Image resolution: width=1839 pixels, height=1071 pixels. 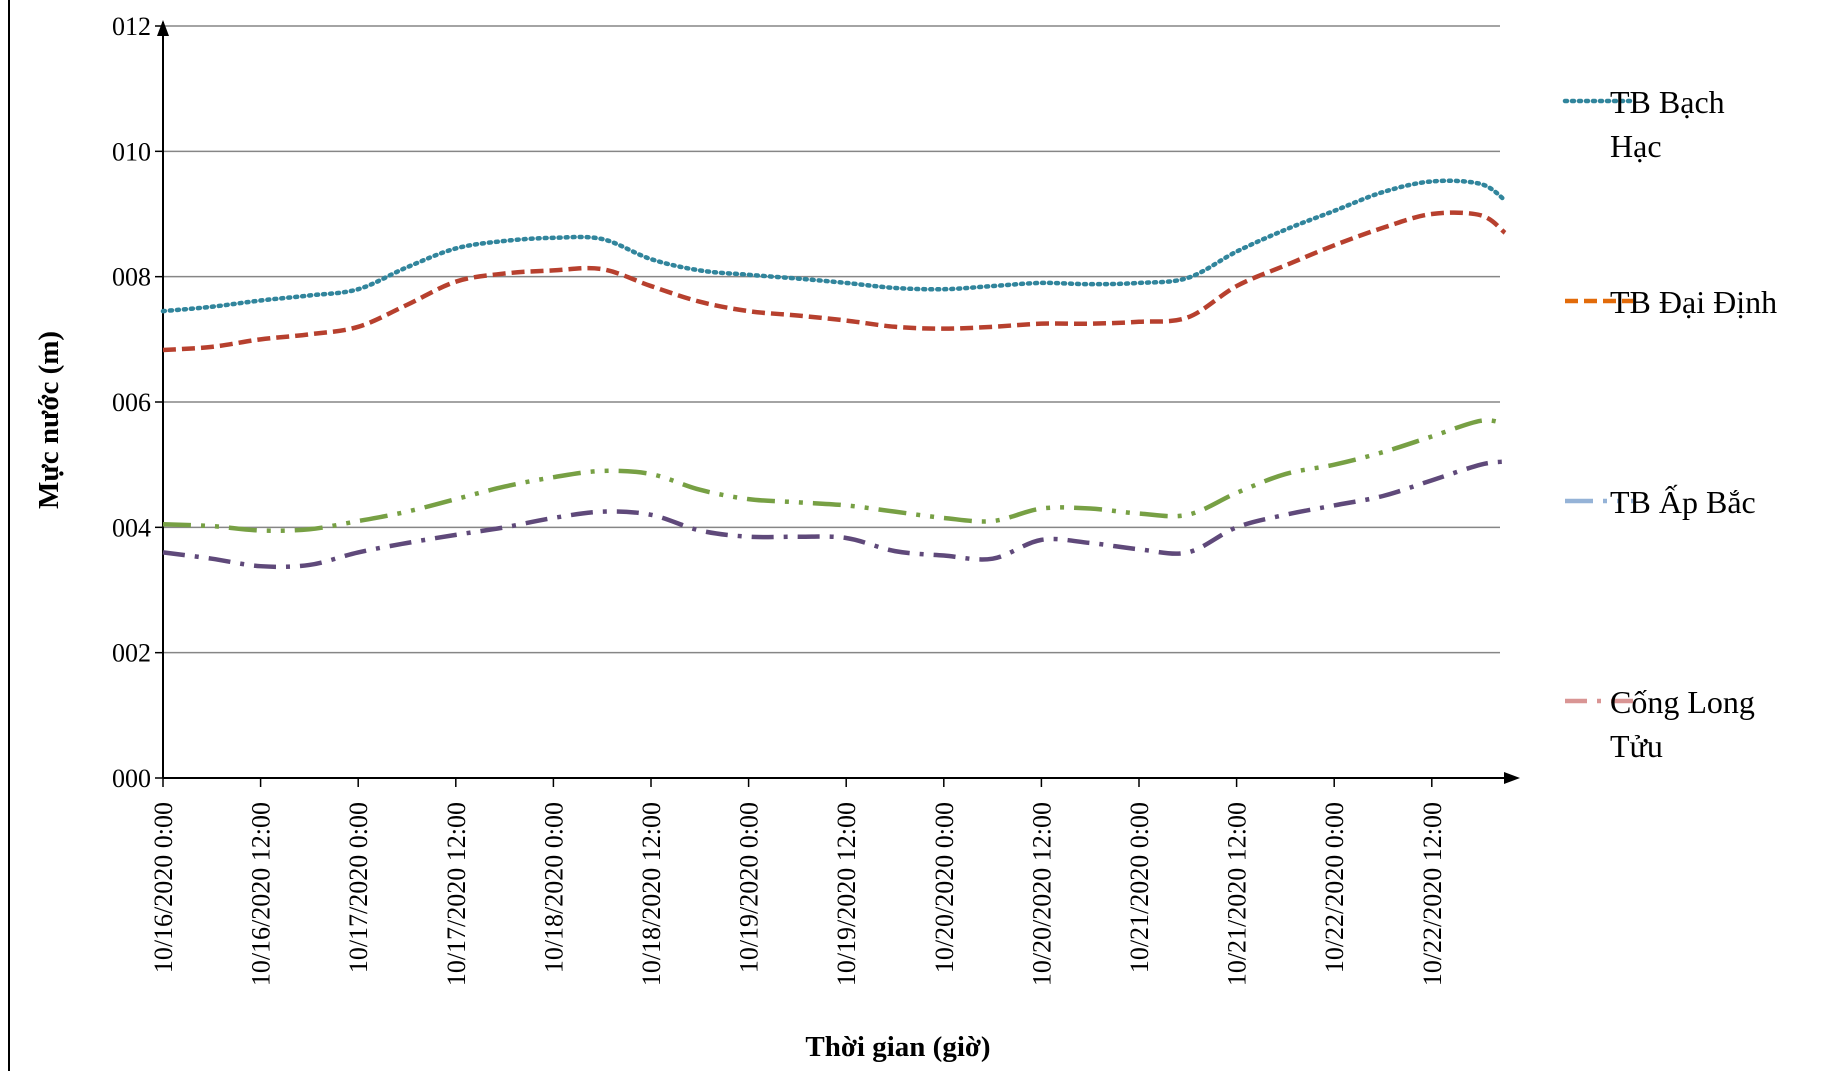 I want to click on x-tick-label: 10/22/2020 12:00, so click(x=1432, y=894).